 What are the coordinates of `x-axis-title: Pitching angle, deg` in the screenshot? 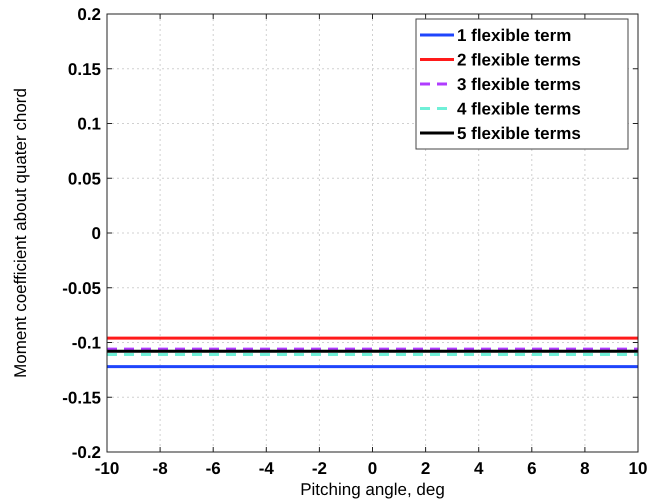 It's located at (372, 489).